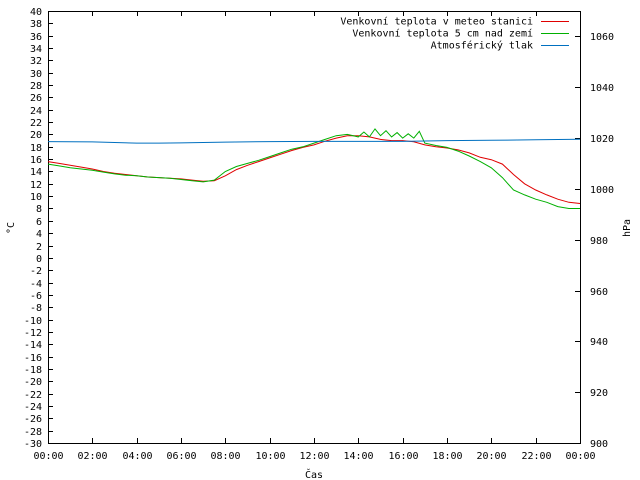 The width and height of the screenshot is (640, 480). What do you see at coordinates (602, 190) in the screenshot?
I see `y2-tick-label: 1000` at bounding box center [602, 190].